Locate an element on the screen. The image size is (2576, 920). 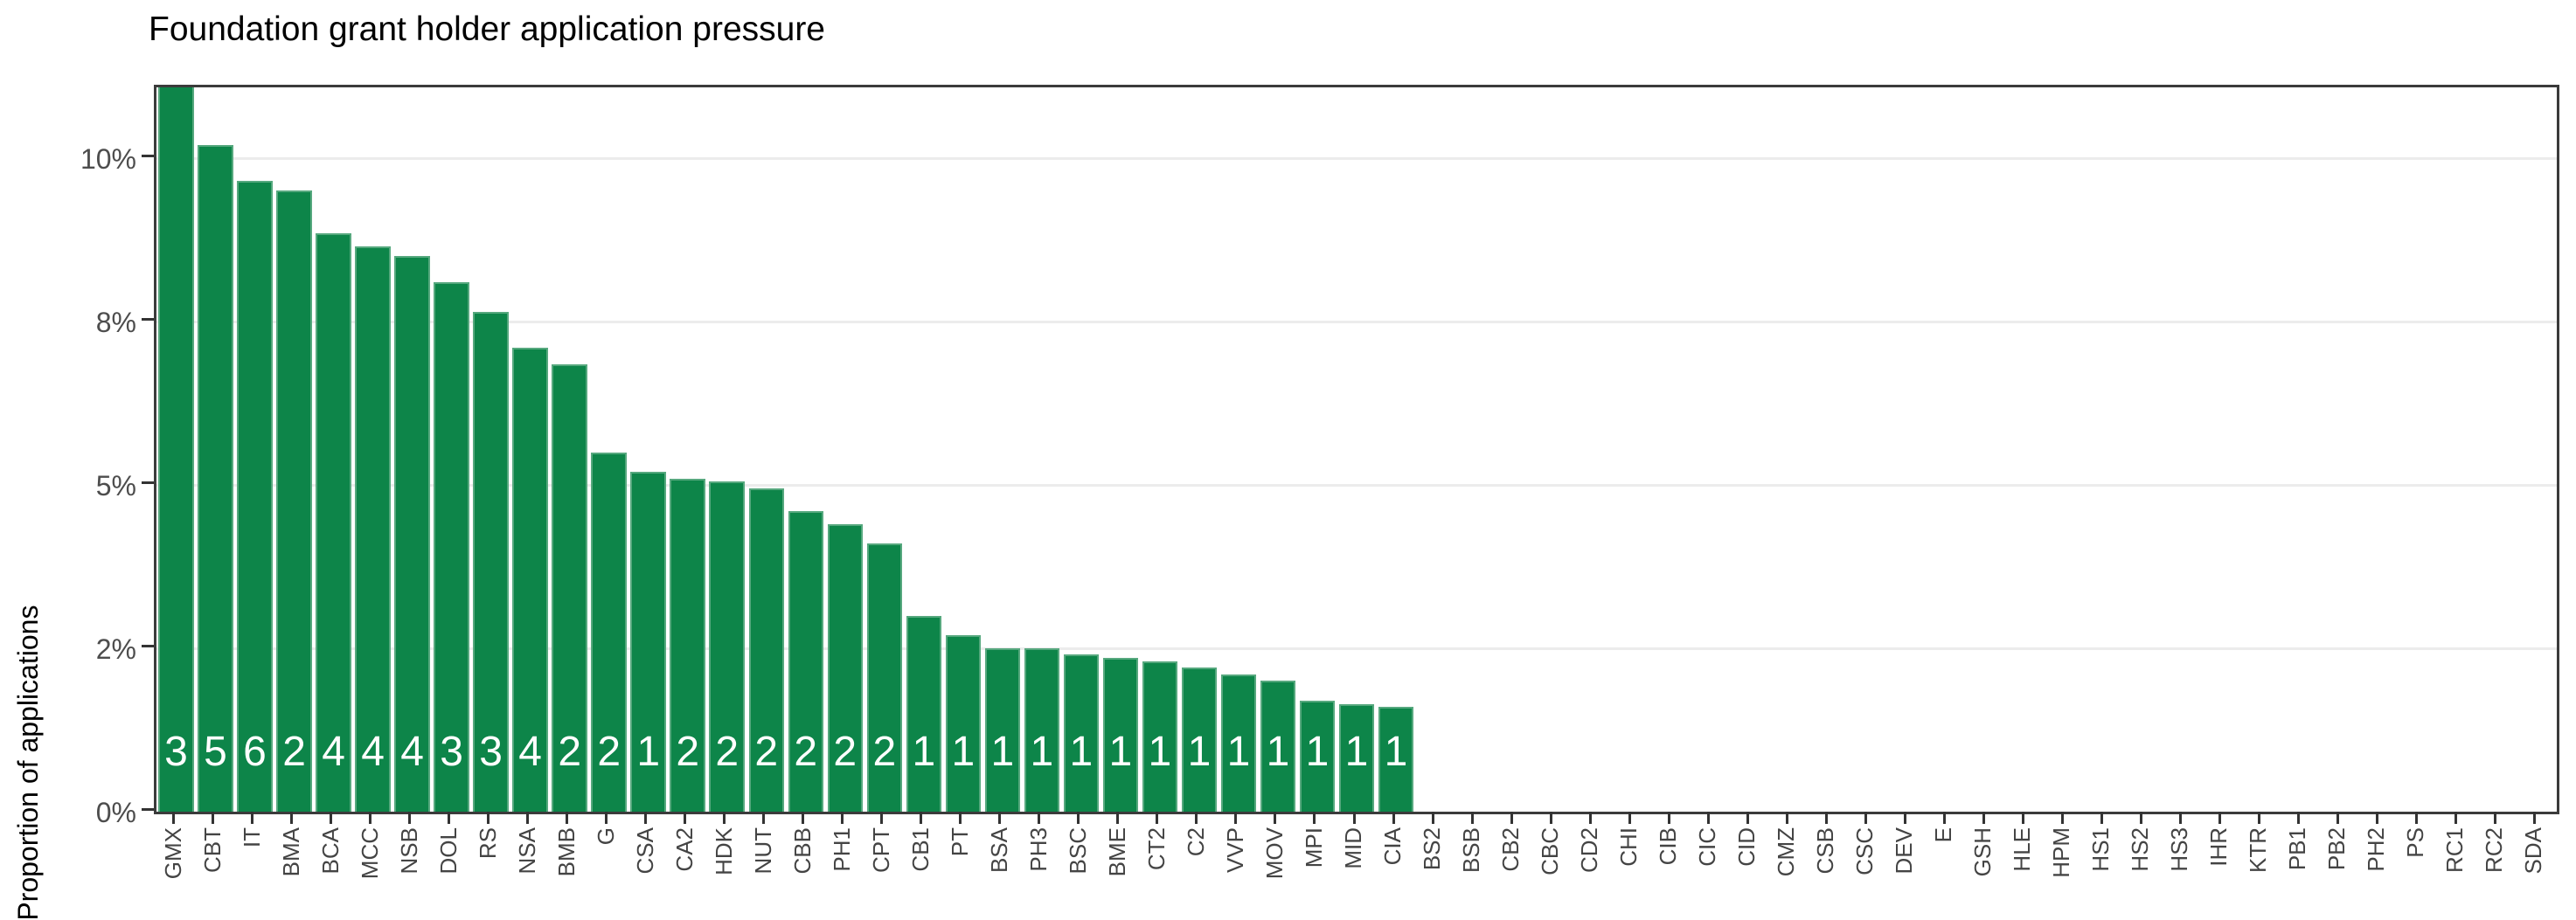
bar-NUT: 2 is located at coordinates (766, 650).